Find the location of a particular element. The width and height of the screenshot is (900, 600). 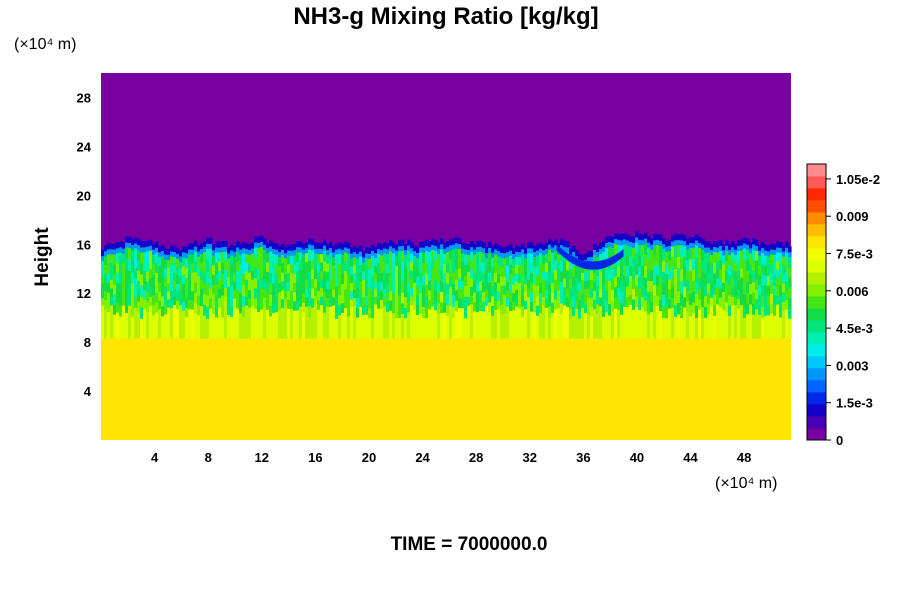

x-tick-label: 44 is located at coordinates (690, 457).